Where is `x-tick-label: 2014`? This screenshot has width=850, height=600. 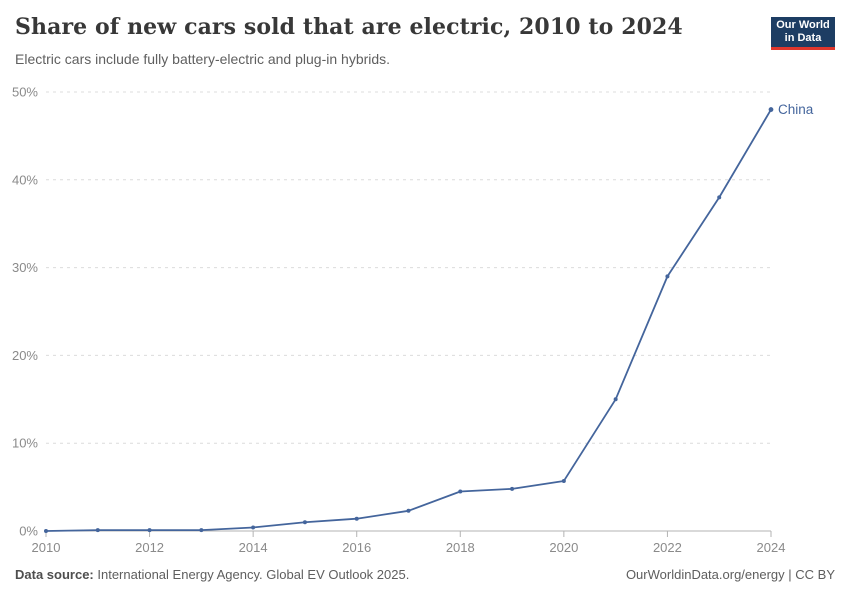
x-tick-label: 2014 is located at coordinates (253, 547).